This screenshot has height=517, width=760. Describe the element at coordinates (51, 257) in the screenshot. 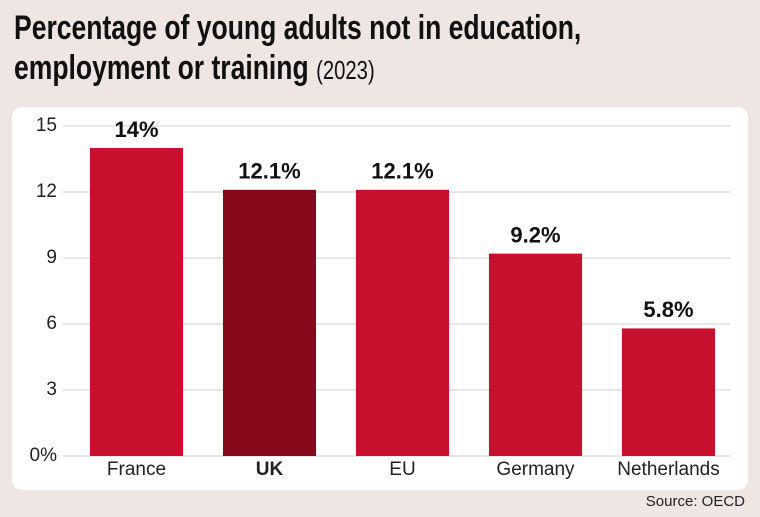

I see `y-tick-label: 9` at that location.